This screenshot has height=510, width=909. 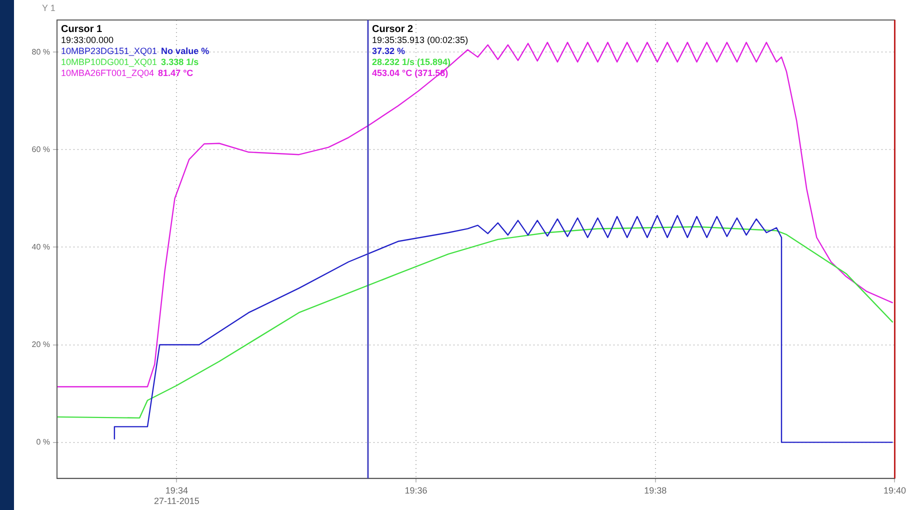 I want to click on y-tick-label: 0 %, so click(x=43, y=442).